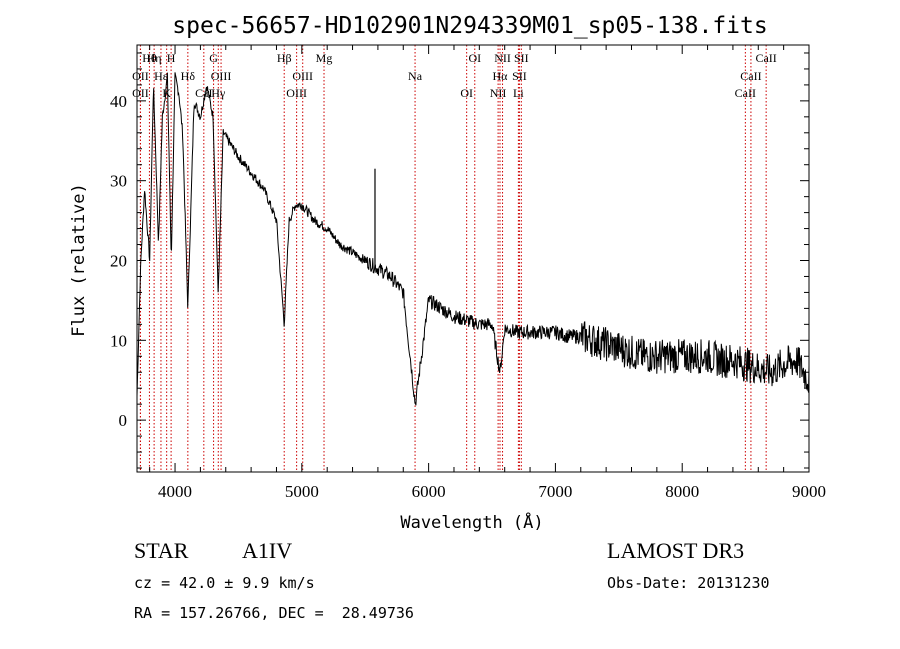  What do you see at coordinates (224, 583) in the screenshot?
I see `redshift-info: cz = 42.0 ± 9.9 km/s` at bounding box center [224, 583].